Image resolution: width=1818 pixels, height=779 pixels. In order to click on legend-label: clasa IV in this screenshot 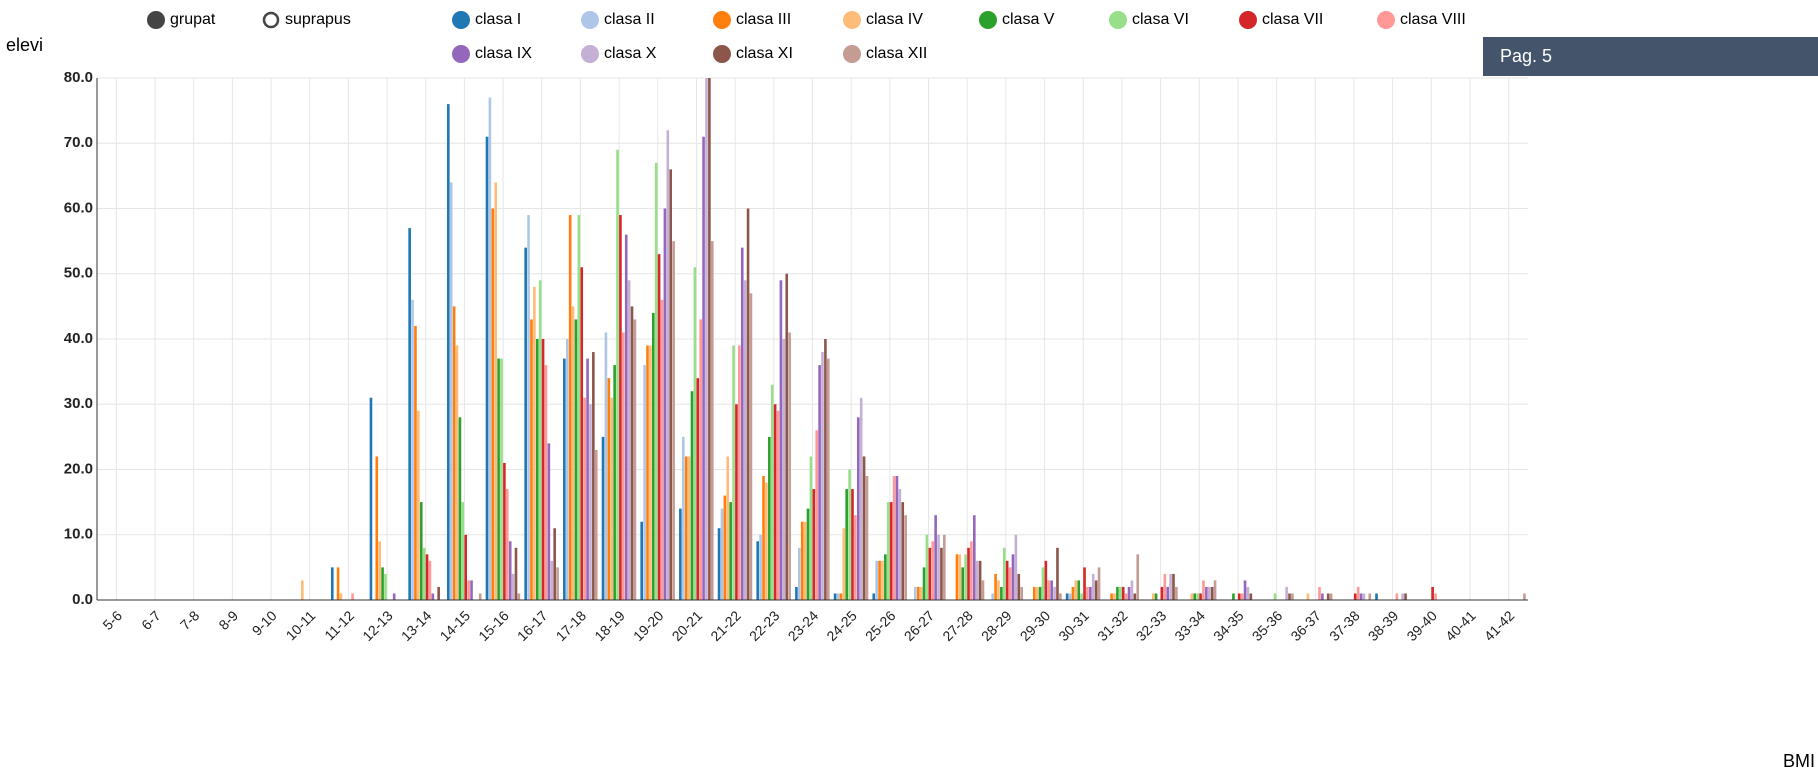, I will do `click(894, 19)`.